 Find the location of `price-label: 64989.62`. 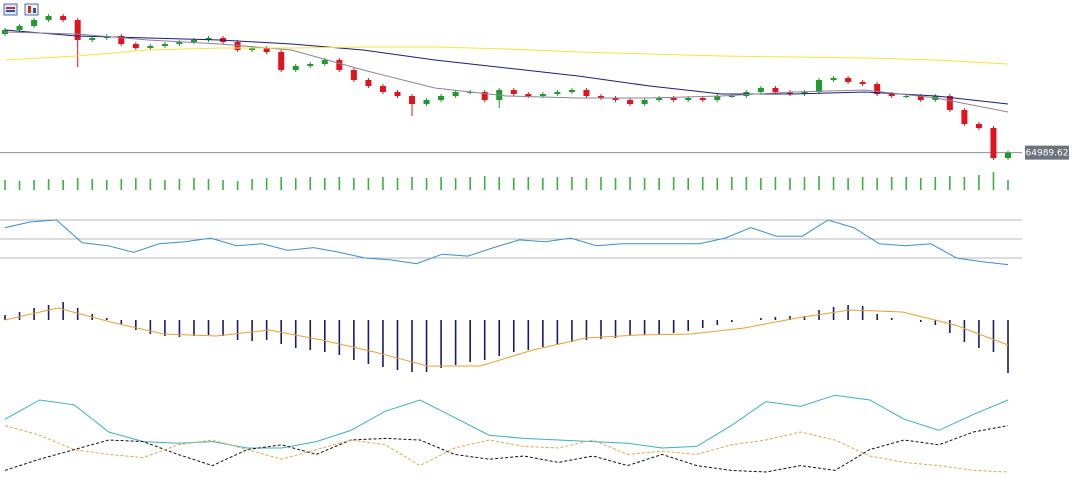

price-label: 64989.62 is located at coordinates (1047, 154).